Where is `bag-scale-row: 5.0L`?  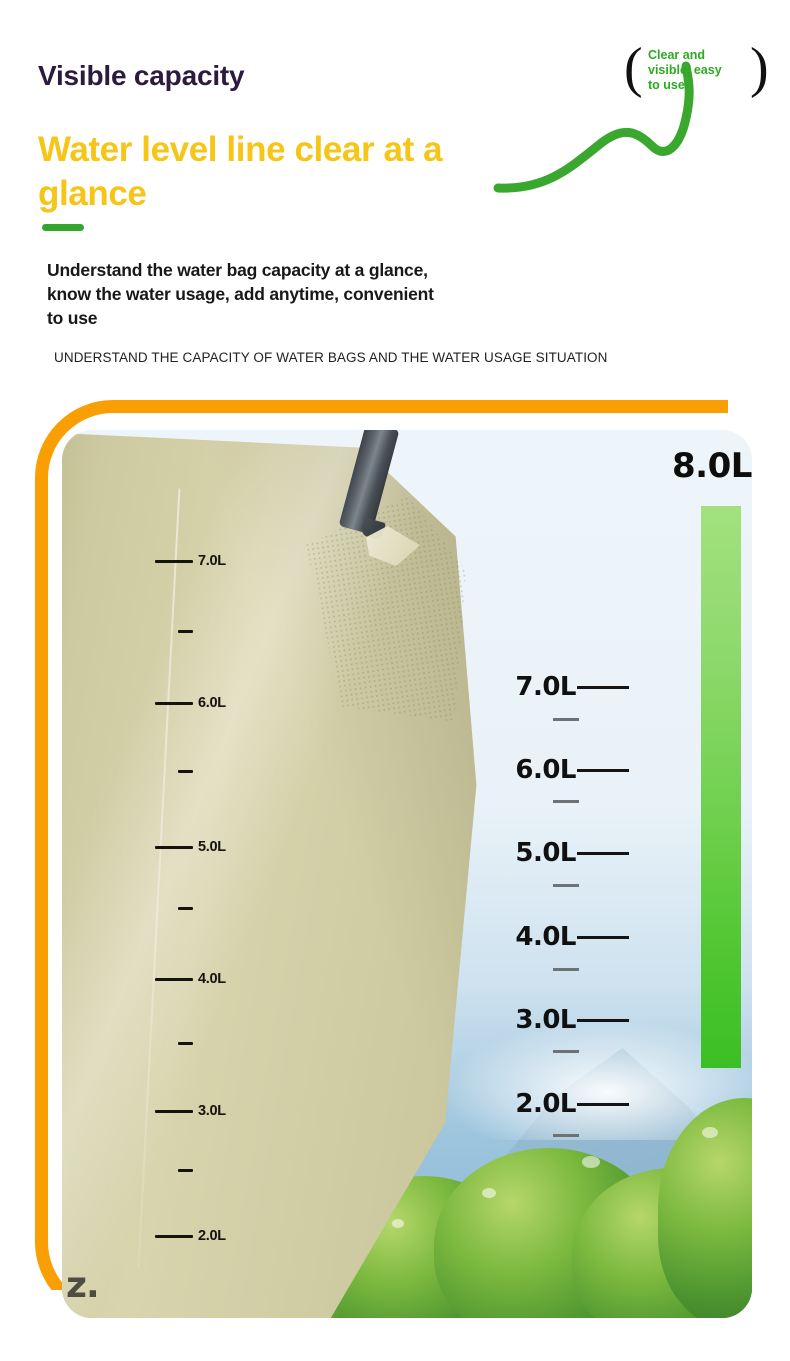 bag-scale-row: 5.0L is located at coordinates (190, 847).